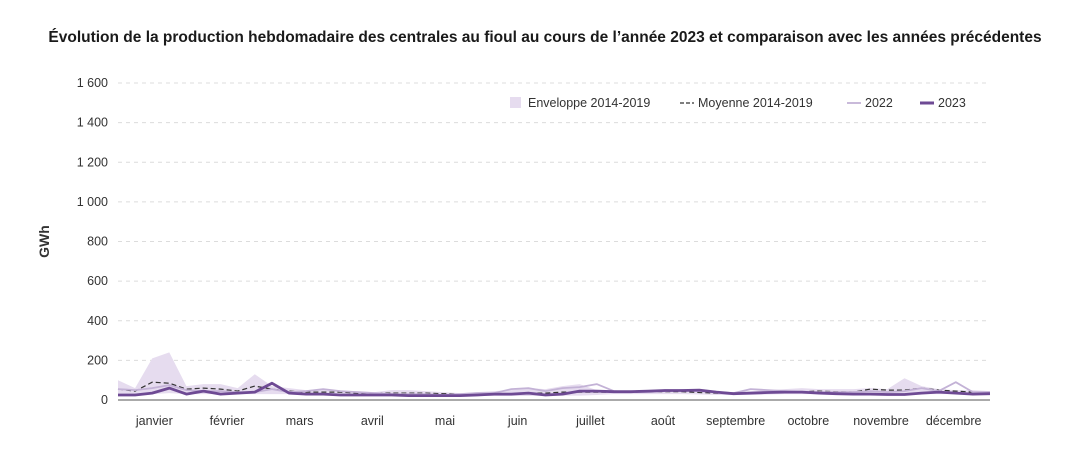 The height and width of the screenshot is (467, 1090). Describe the element at coordinates (227, 421) in the screenshot. I see `x-tick-label: février` at that location.